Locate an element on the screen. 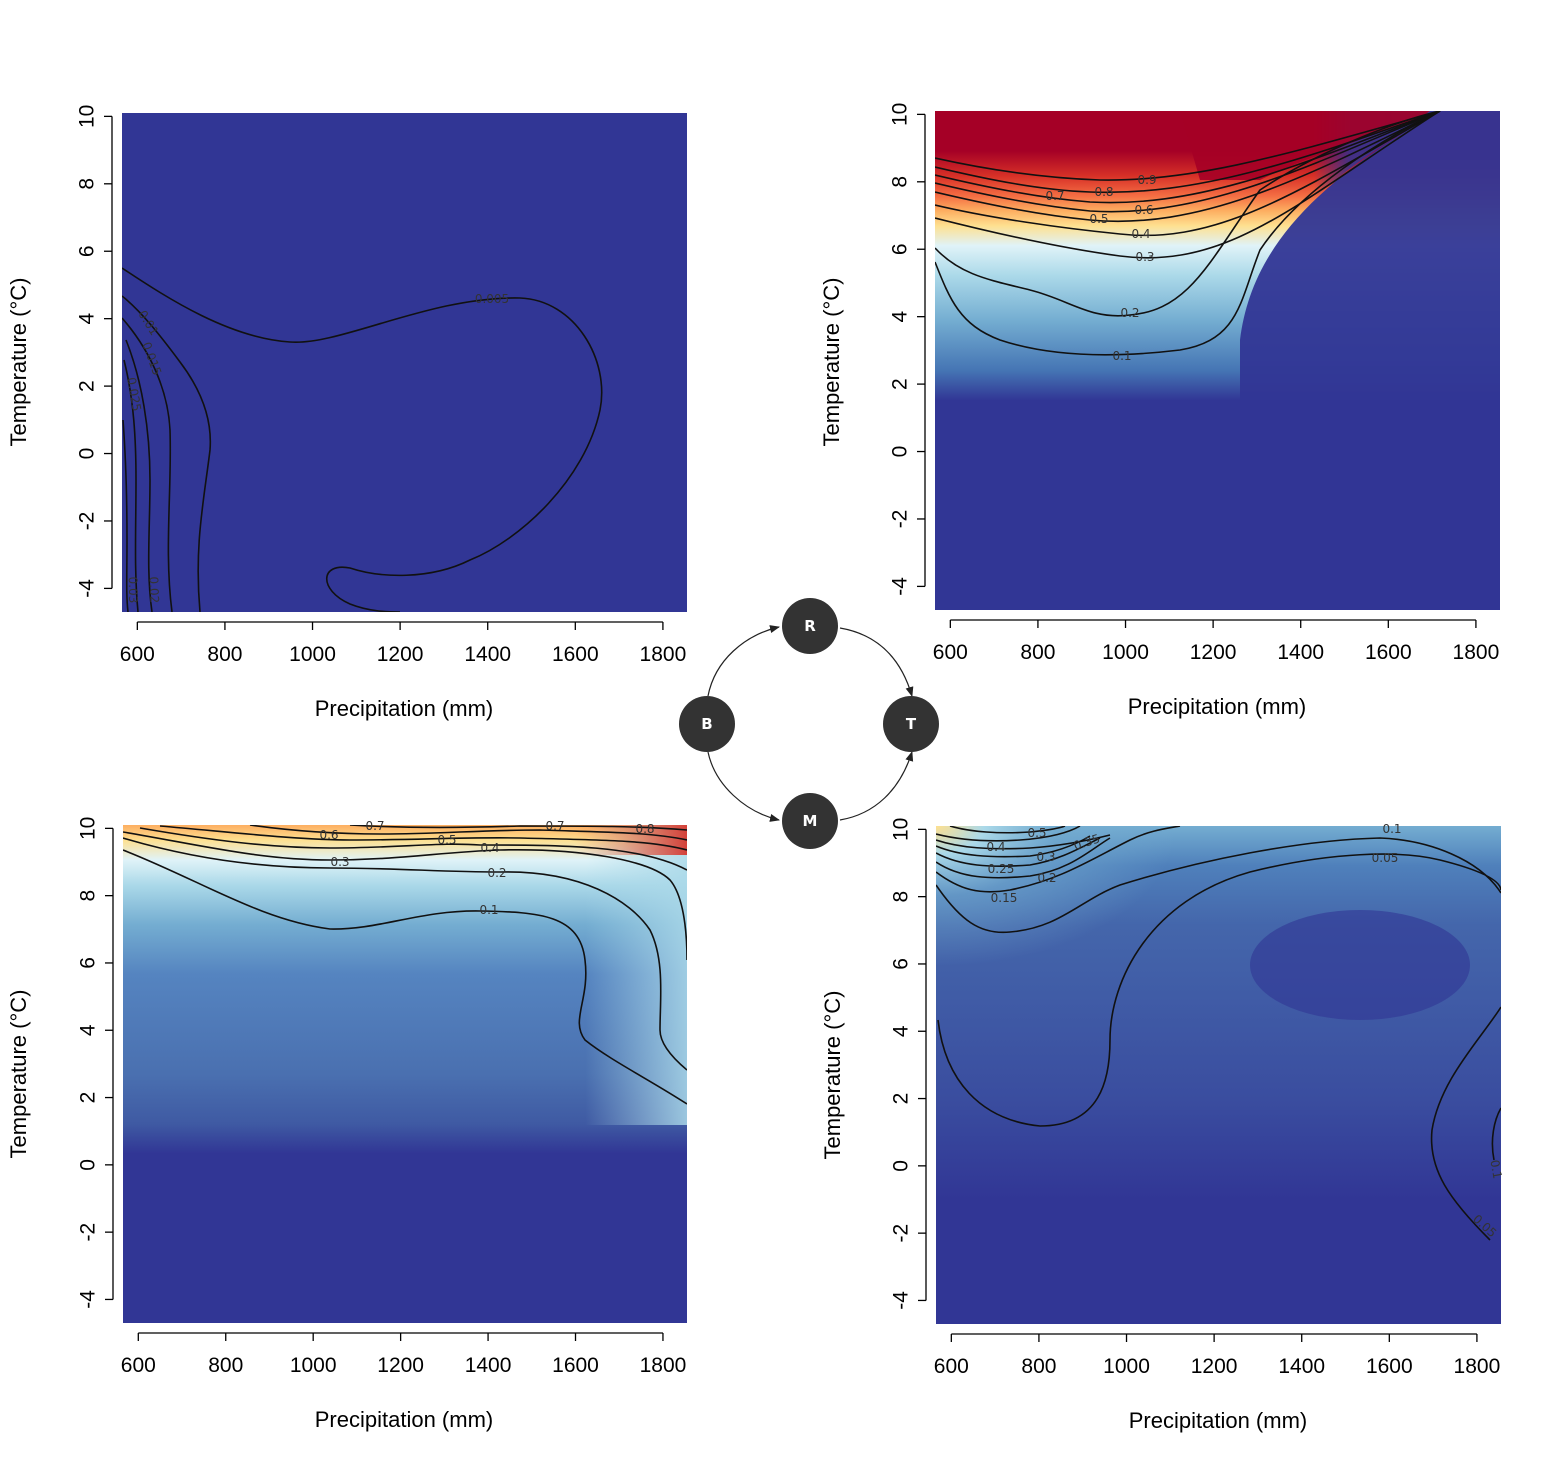  contour-0.8 is located at coordinates (1188, 152).